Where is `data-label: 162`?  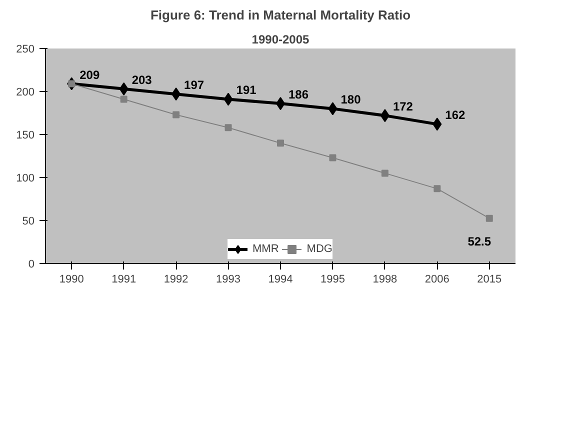
data-label: 162 is located at coordinates (455, 115).